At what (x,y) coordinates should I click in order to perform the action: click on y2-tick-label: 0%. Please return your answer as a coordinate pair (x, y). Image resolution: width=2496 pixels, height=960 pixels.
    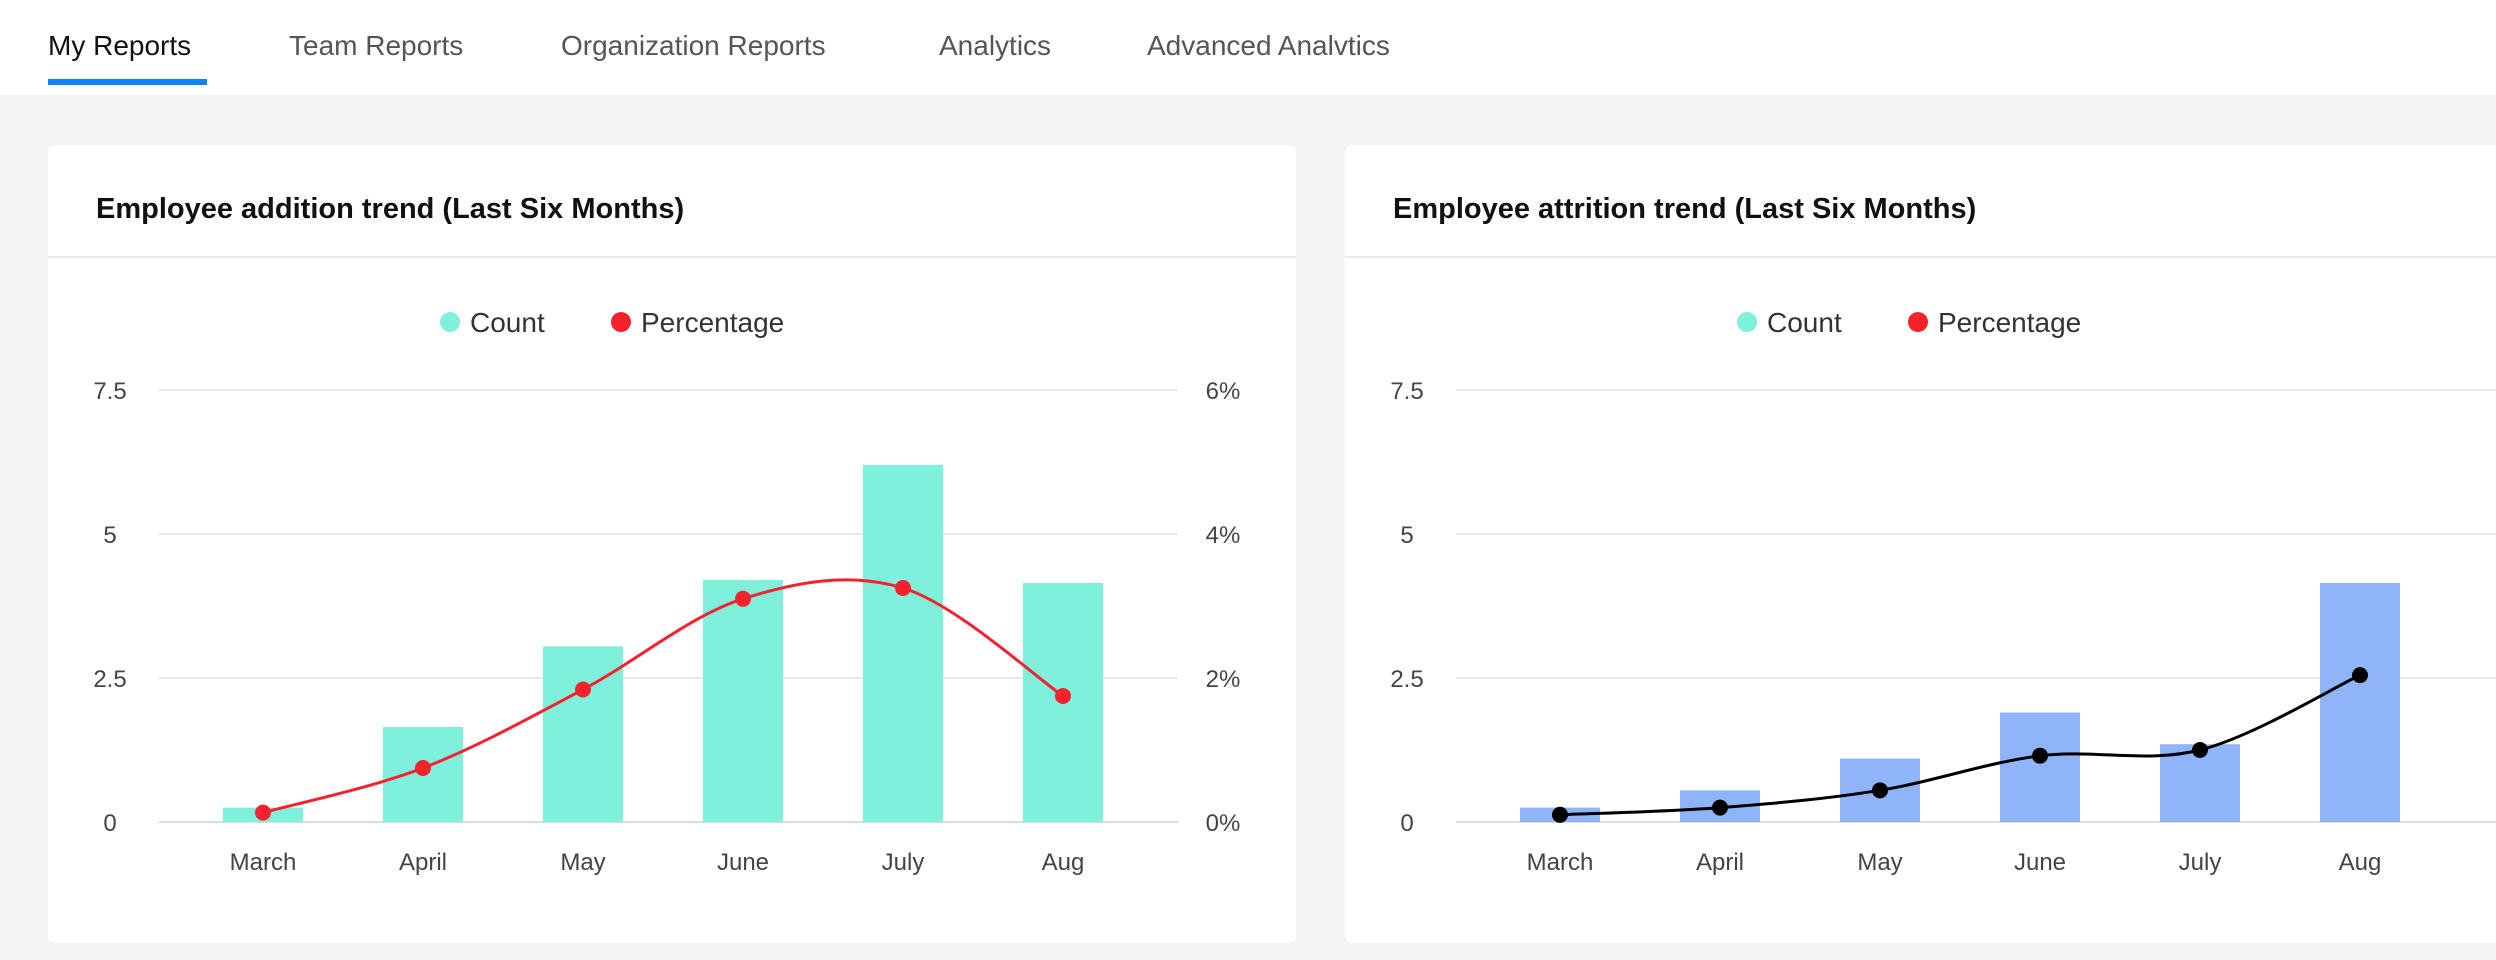
    Looking at the image, I should click on (1223, 823).